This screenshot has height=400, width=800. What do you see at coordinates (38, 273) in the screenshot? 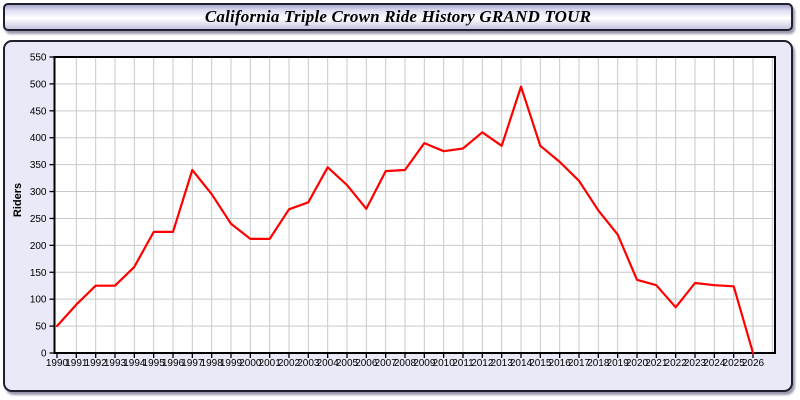
I see `y-tick-label: 150` at bounding box center [38, 273].